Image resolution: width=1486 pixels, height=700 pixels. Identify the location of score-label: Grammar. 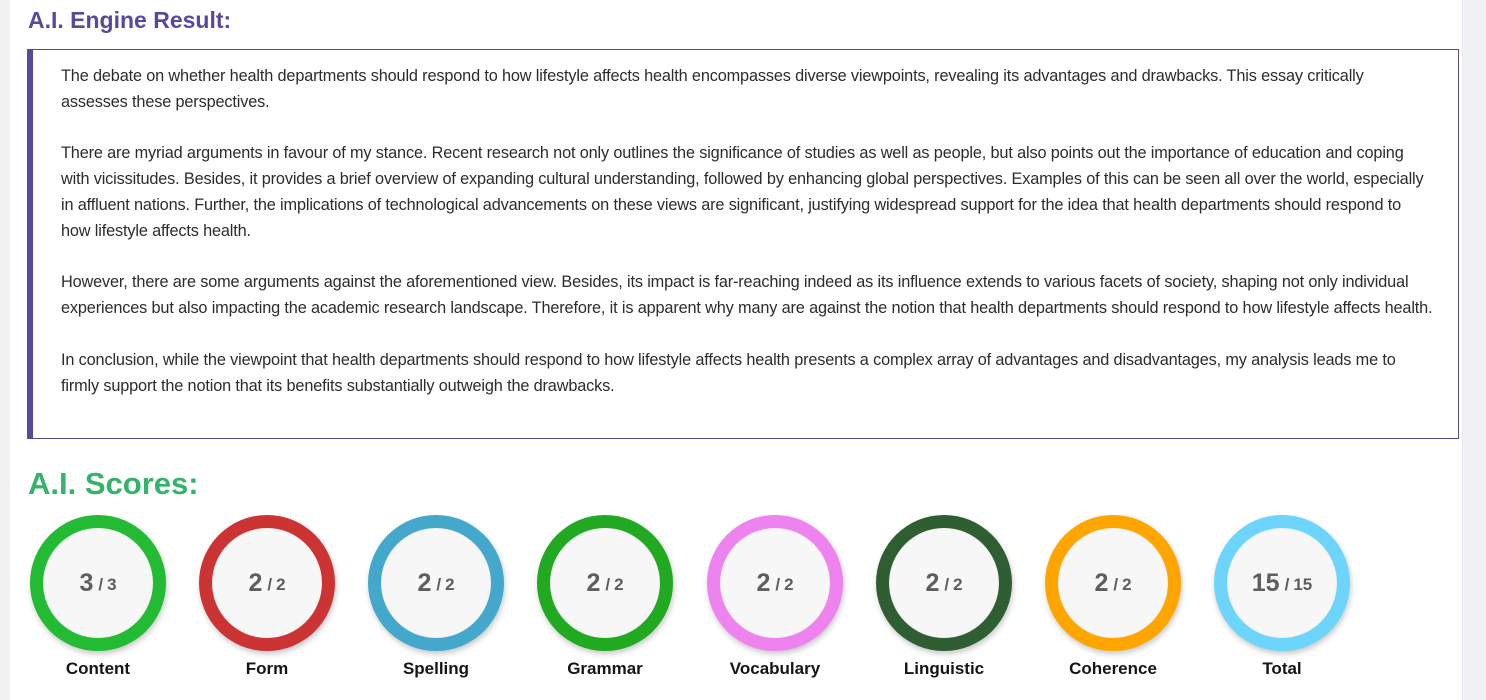
(605, 668).